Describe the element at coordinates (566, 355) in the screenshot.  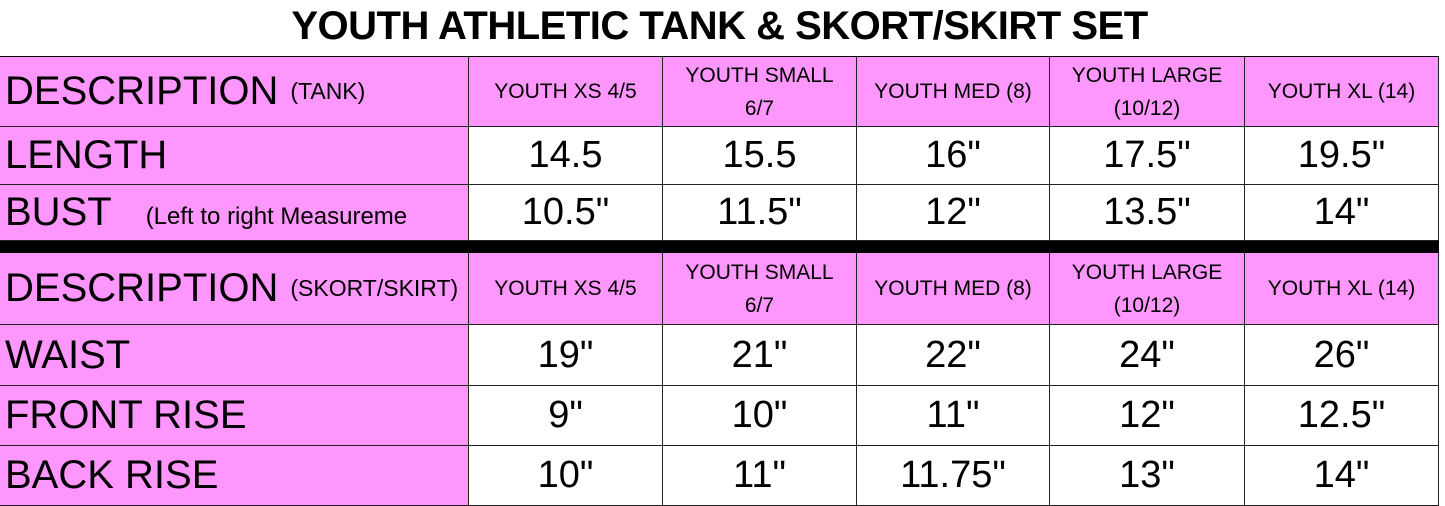
I see `value-cell: 19"` at that location.